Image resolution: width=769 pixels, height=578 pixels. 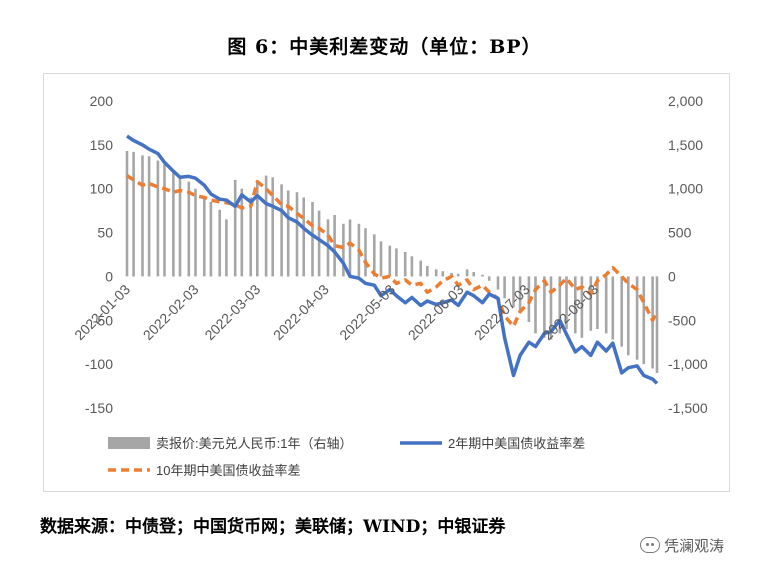 What do you see at coordinates (102, 145) in the screenshot?
I see `left-tick-label: 150` at bounding box center [102, 145].